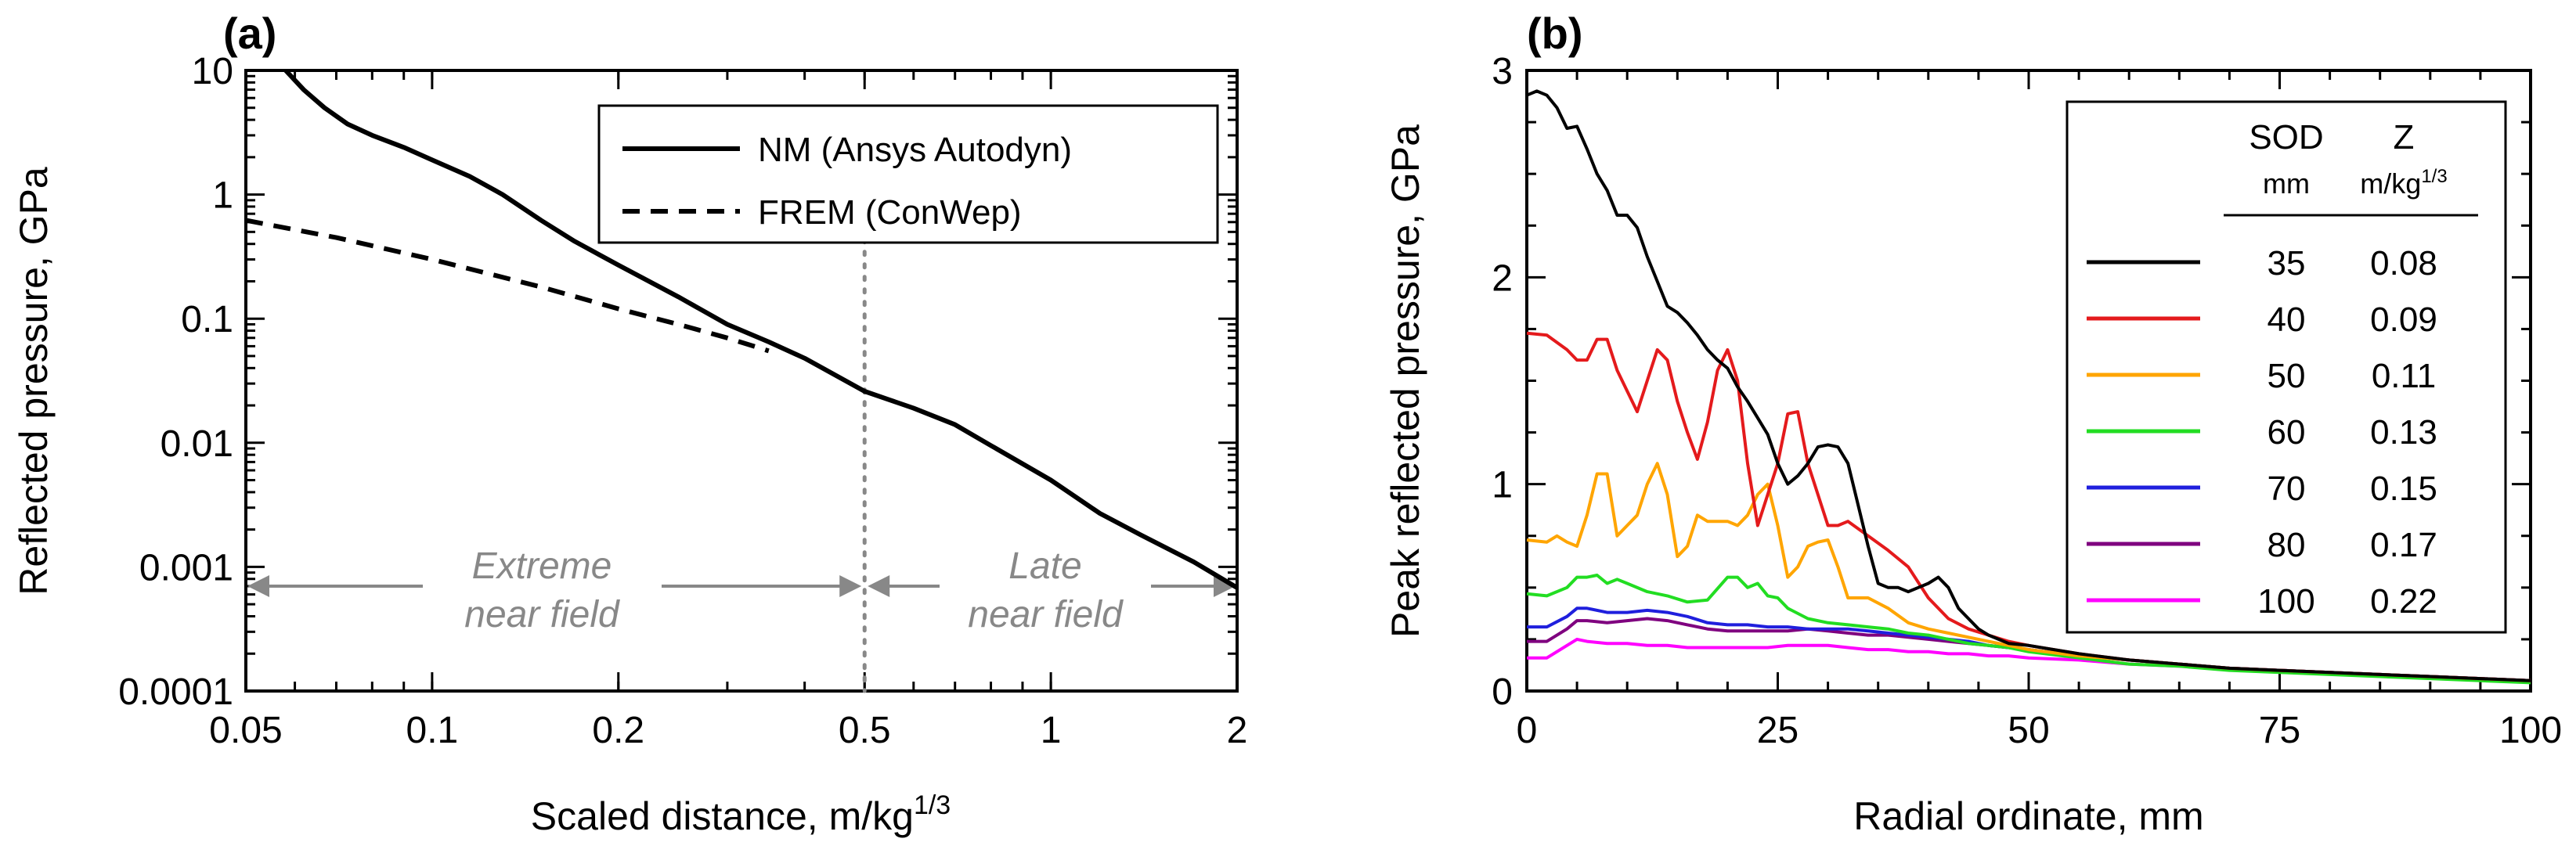 The height and width of the screenshot is (853, 2576). Describe the element at coordinates (2286, 184) in the screenshot. I see `legend-header-sod-unit: mm` at that location.